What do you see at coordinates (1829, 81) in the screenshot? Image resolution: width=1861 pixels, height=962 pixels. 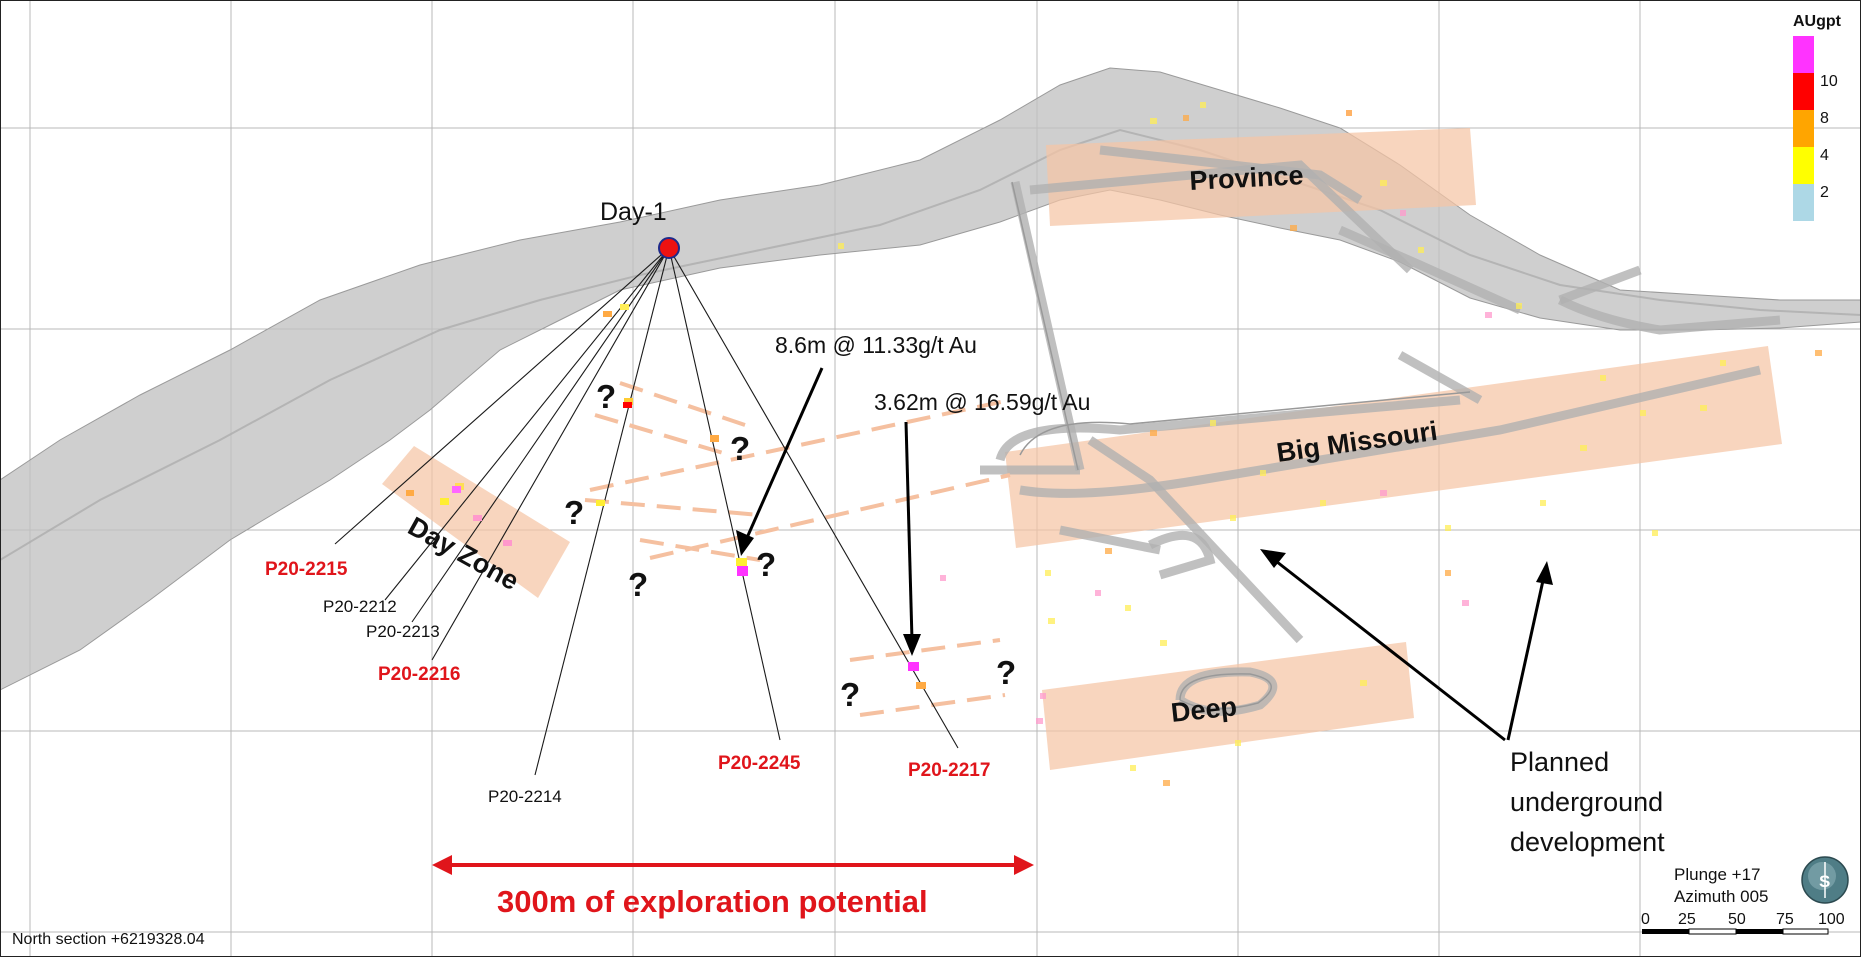 I see `legend-tick: 10` at bounding box center [1829, 81].